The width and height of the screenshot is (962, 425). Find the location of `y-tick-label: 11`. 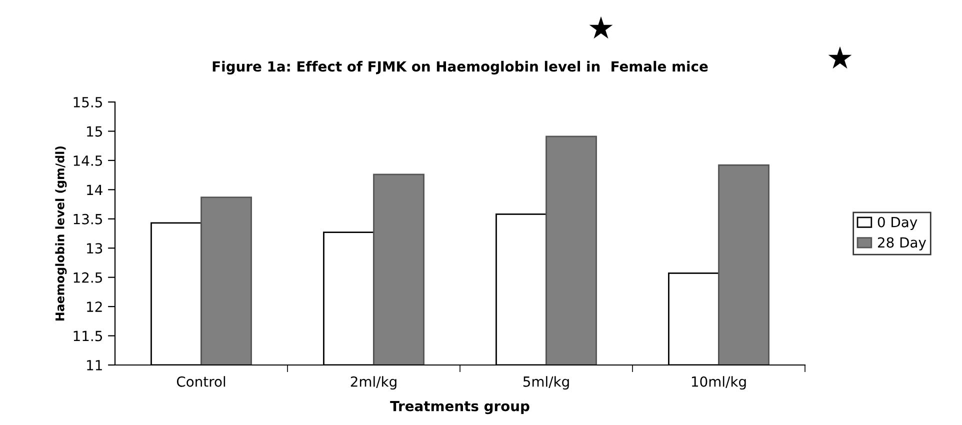

y-tick-label: 11 is located at coordinates (94, 365).